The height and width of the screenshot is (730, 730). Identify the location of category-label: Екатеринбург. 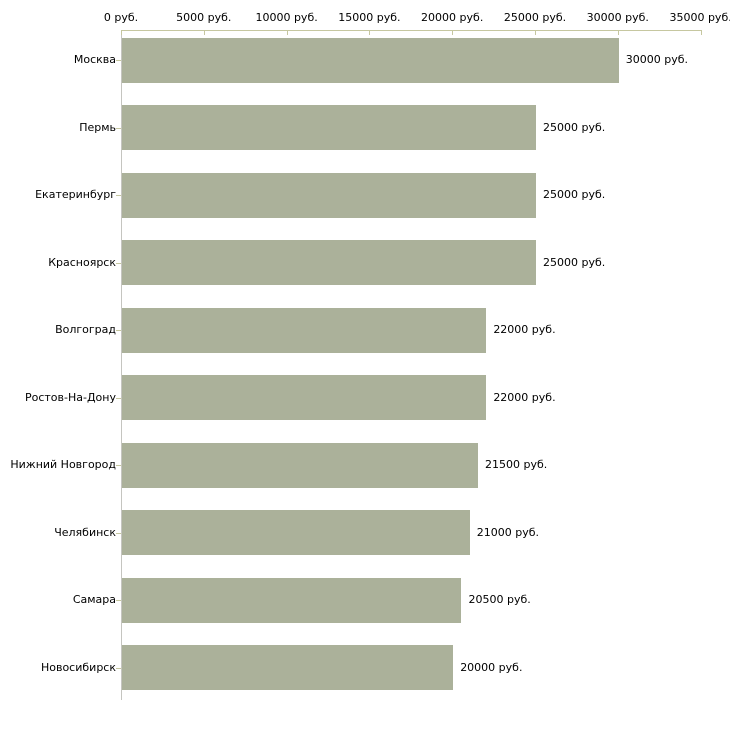
(75, 195).